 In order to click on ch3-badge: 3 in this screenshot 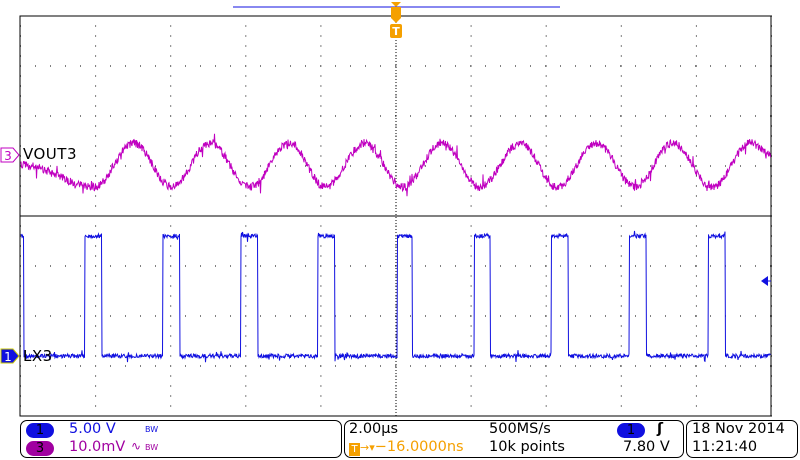, I will do `click(40, 448)`.